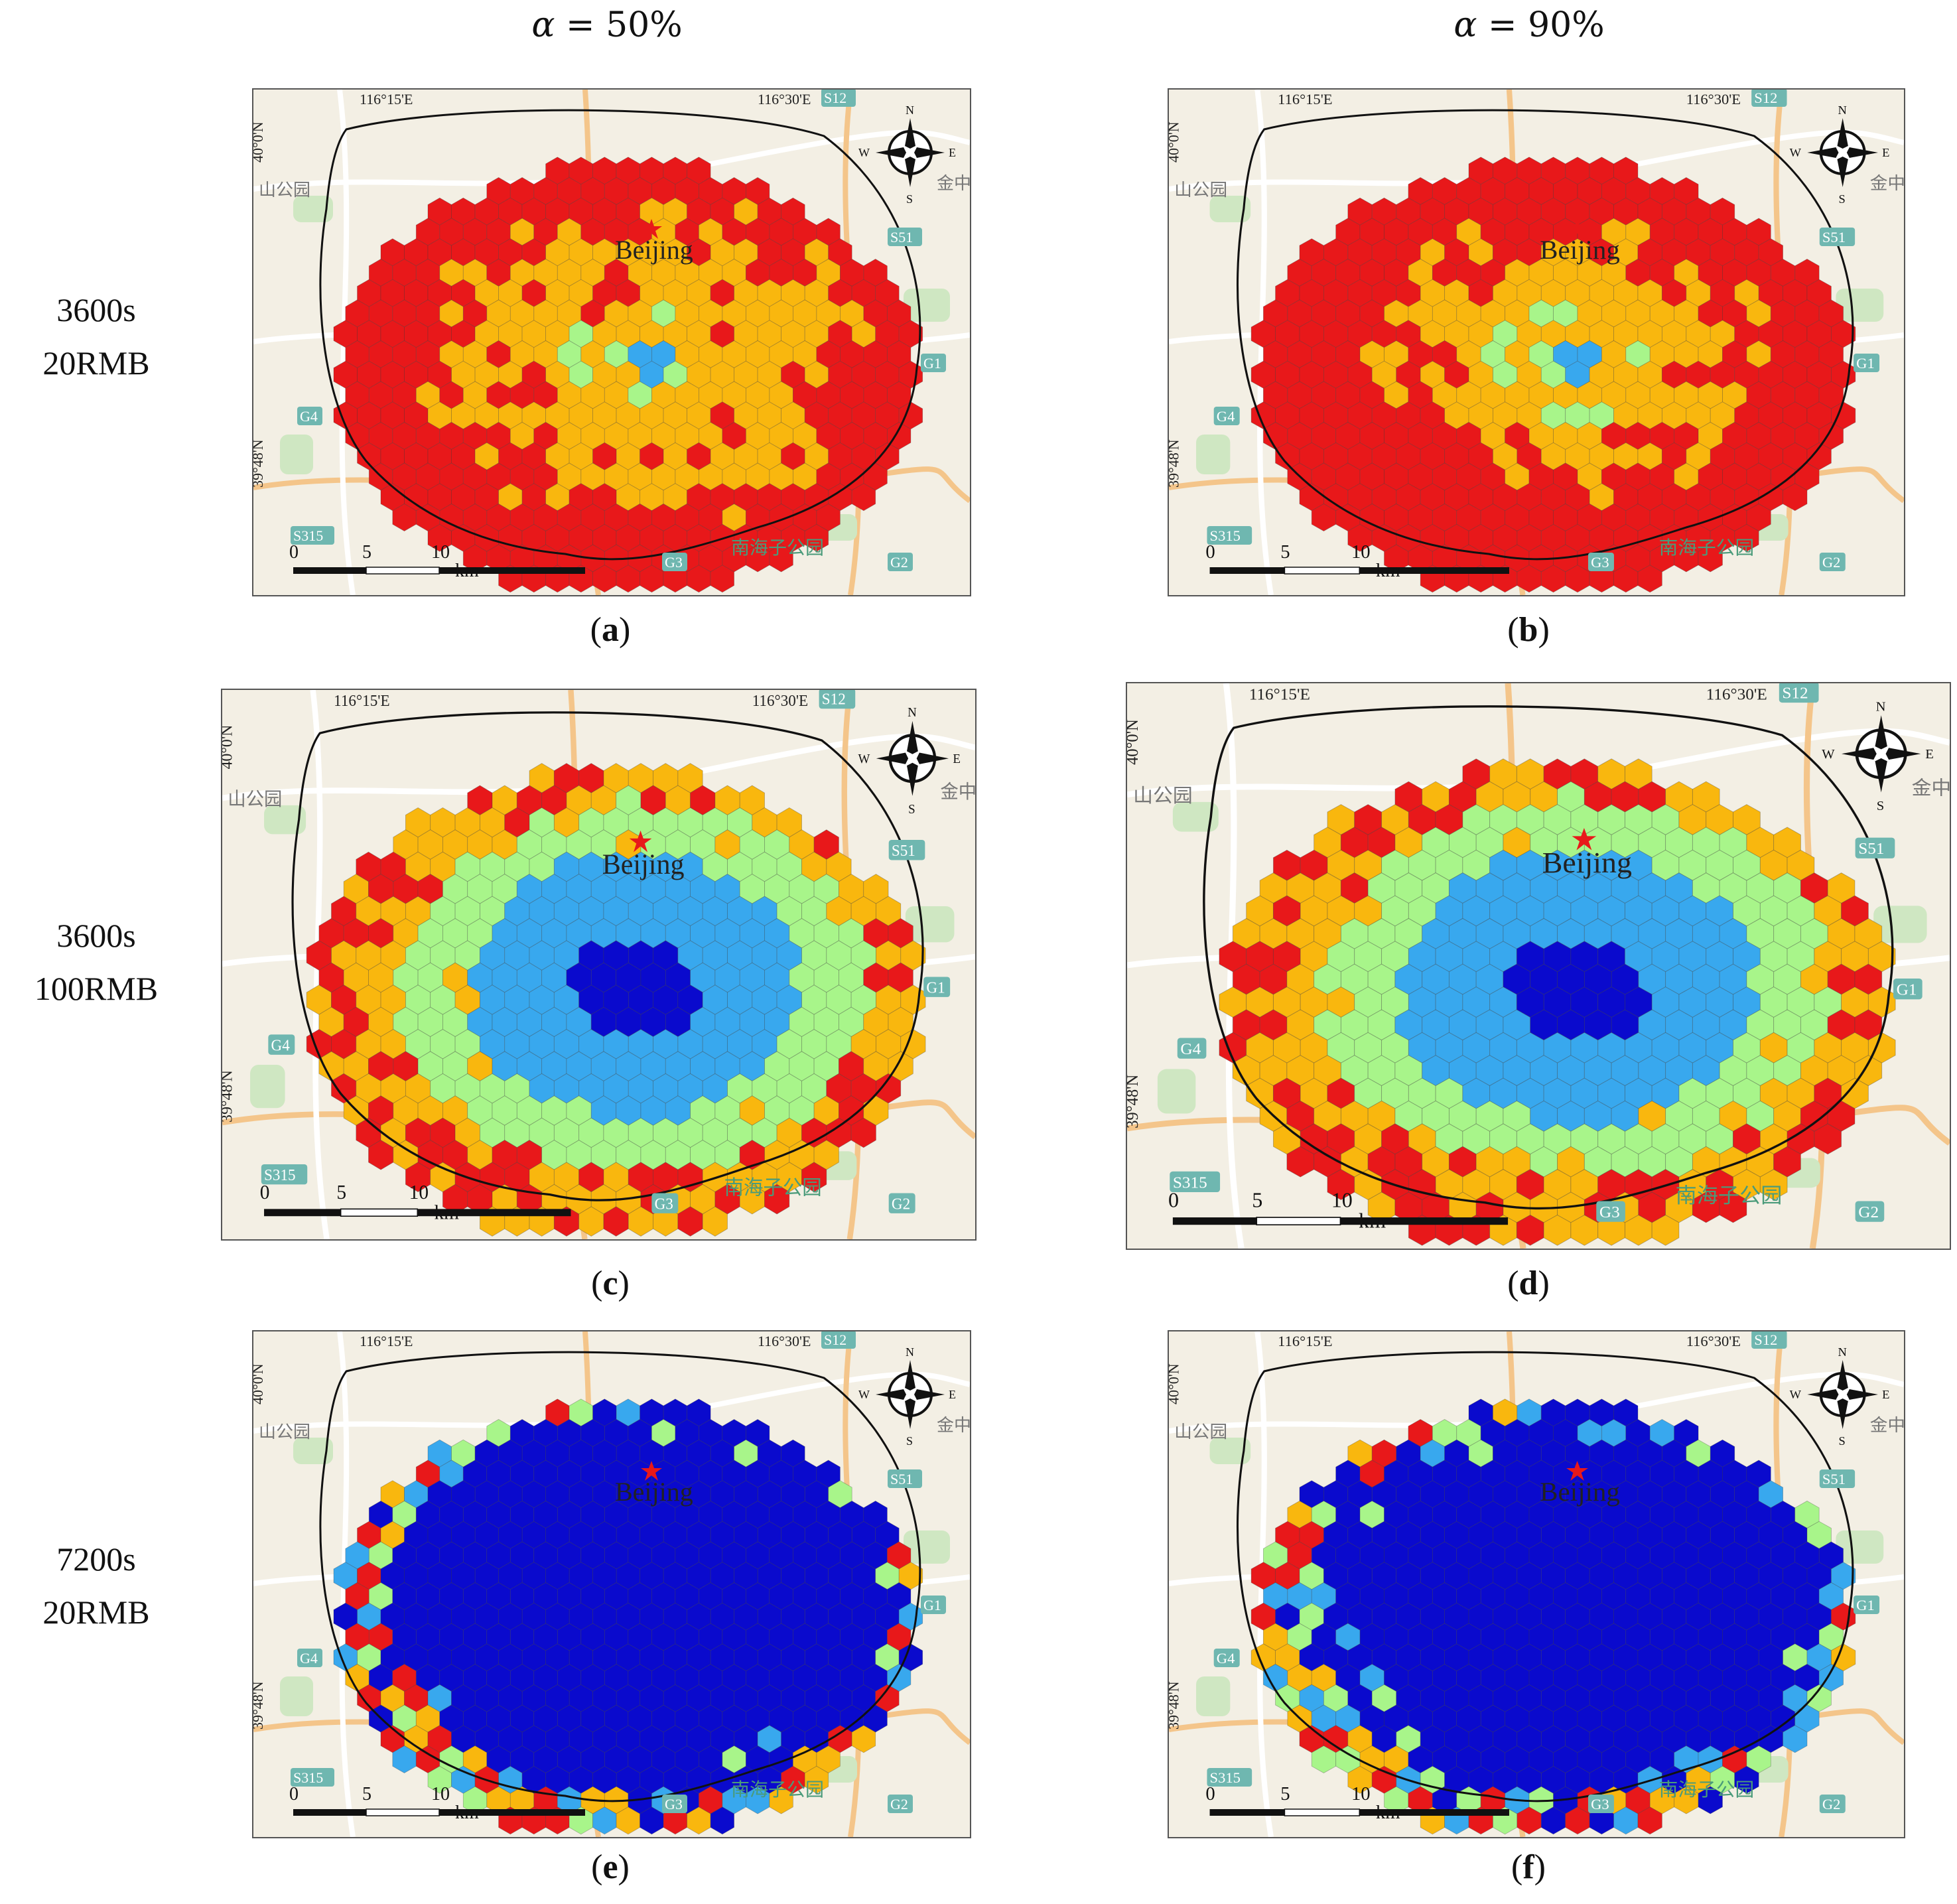 This screenshot has width=1957, height=1904. I want to click on scale-tick: 5, so click(1285, 552).